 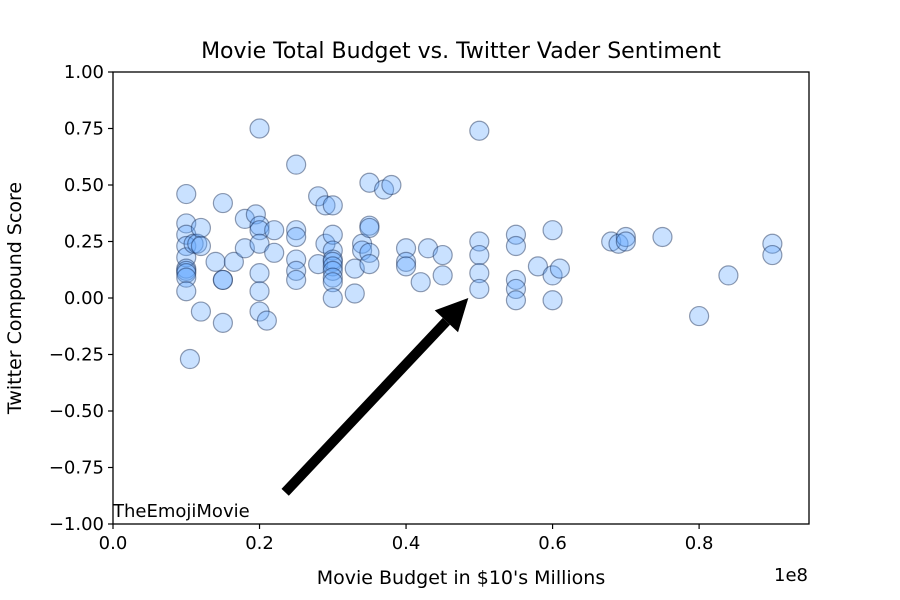 I want to click on x-axis-ticks: 0.0 0.2 0.4 0.6 0.8, so click(x=406, y=539).